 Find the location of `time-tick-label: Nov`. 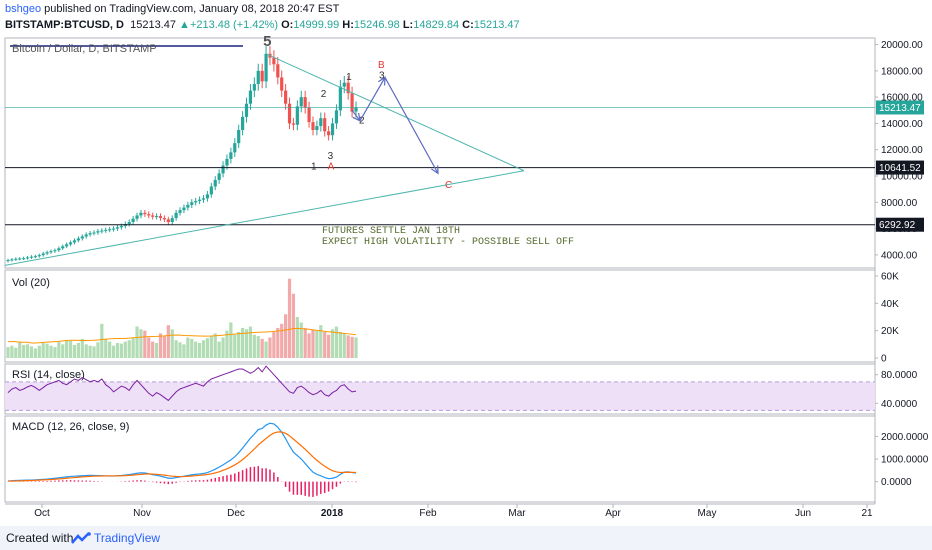

time-tick-label: Nov is located at coordinates (142, 513).